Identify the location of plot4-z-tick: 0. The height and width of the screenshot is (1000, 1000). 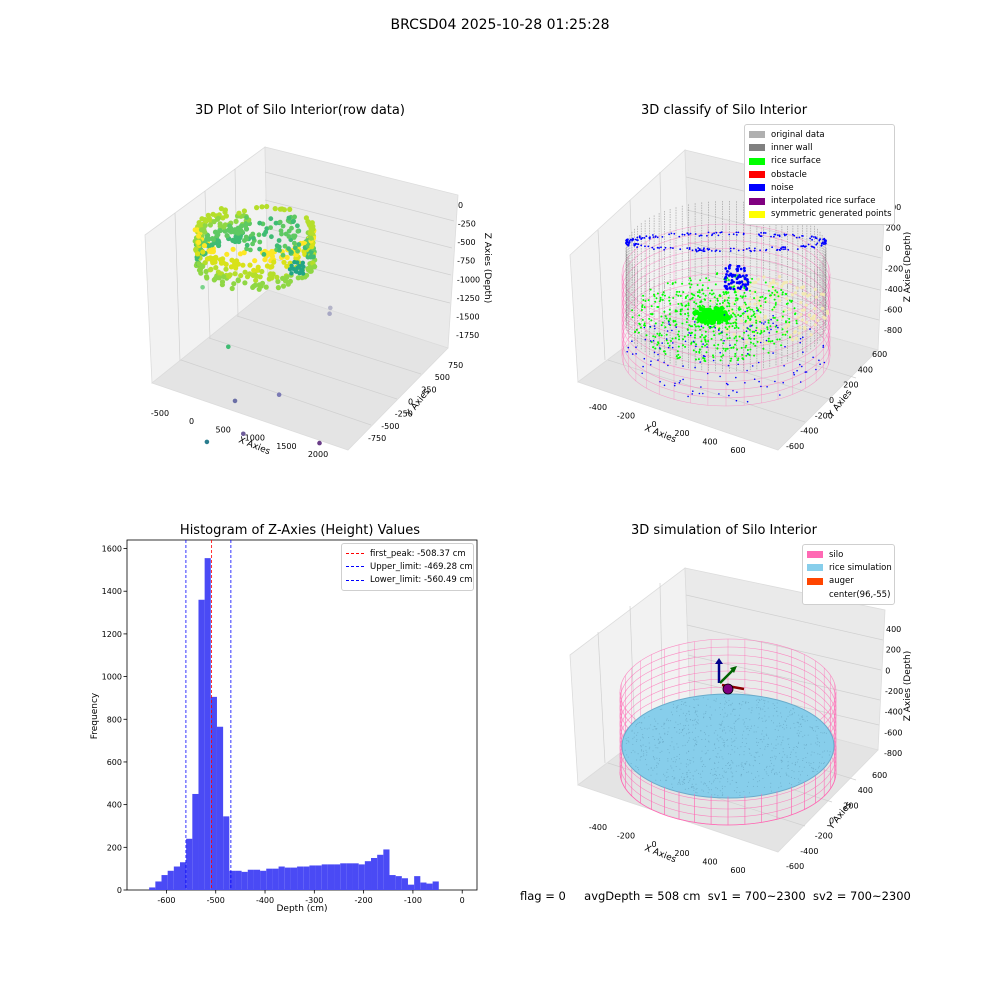
(887, 670).